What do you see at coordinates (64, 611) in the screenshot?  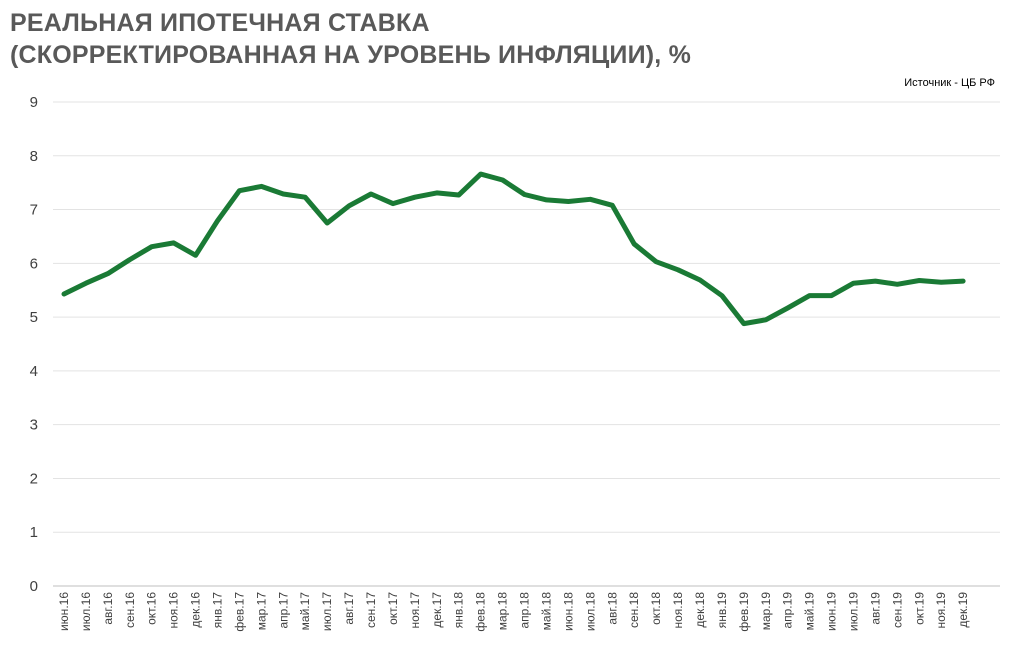 I see `x-tick-label: июн.16` at bounding box center [64, 611].